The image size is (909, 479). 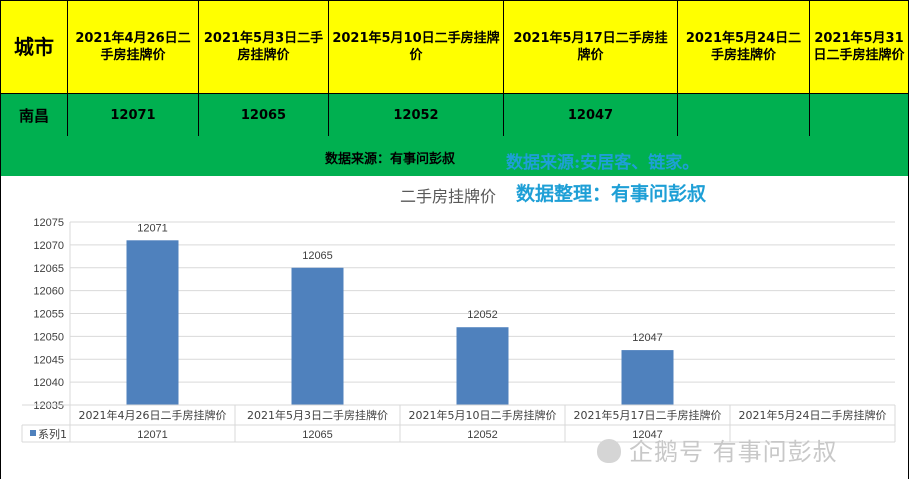 I want to click on row-value-4: 12047, so click(x=590, y=115).